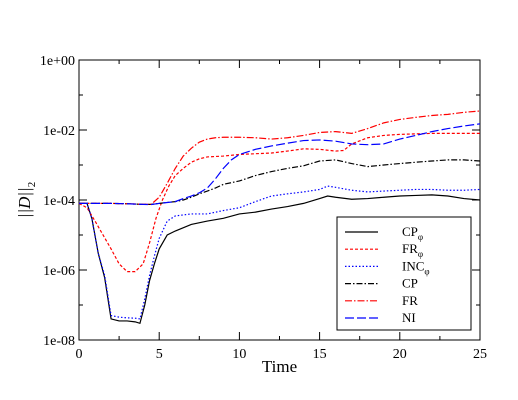  Describe the element at coordinates (59, 341) in the screenshot. I see `y-tick-label: 1e-08` at that location.